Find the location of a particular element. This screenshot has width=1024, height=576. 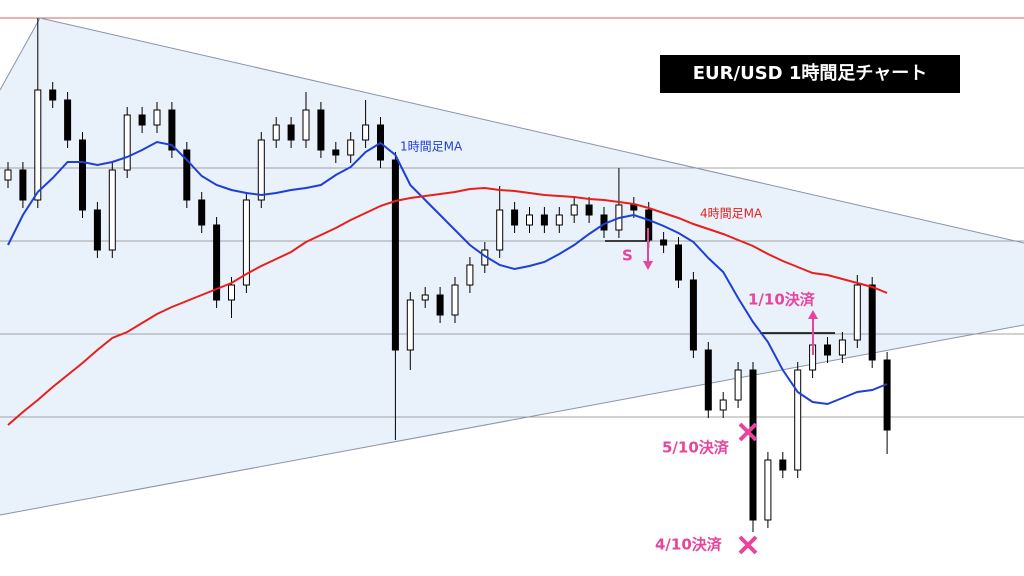

ma-label: 1時間足MA is located at coordinates (431, 147).